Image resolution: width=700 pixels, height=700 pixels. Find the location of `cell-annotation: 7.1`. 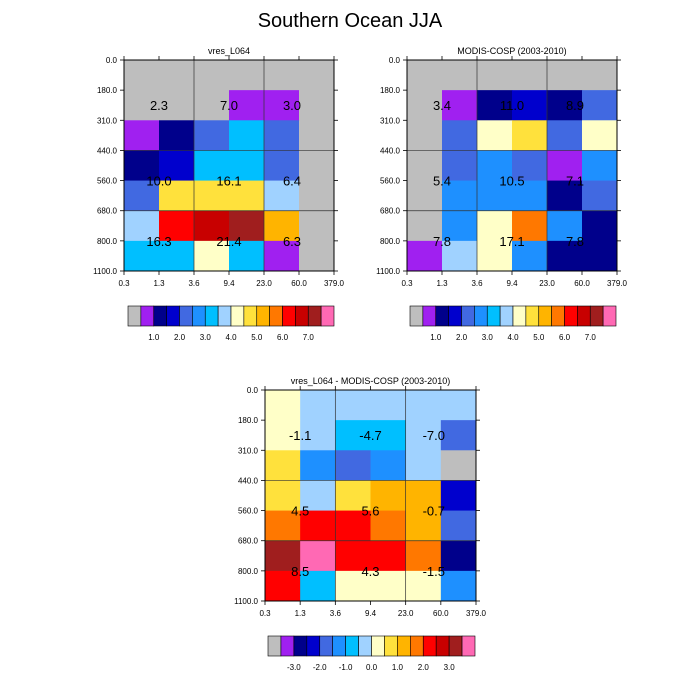

cell-annotation: 7.1 is located at coordinates (575, 181).